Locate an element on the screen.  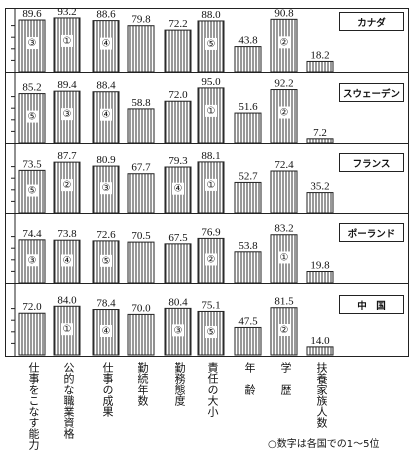
category-label: 公的な職業資格 is located at coordinates (68, 400).